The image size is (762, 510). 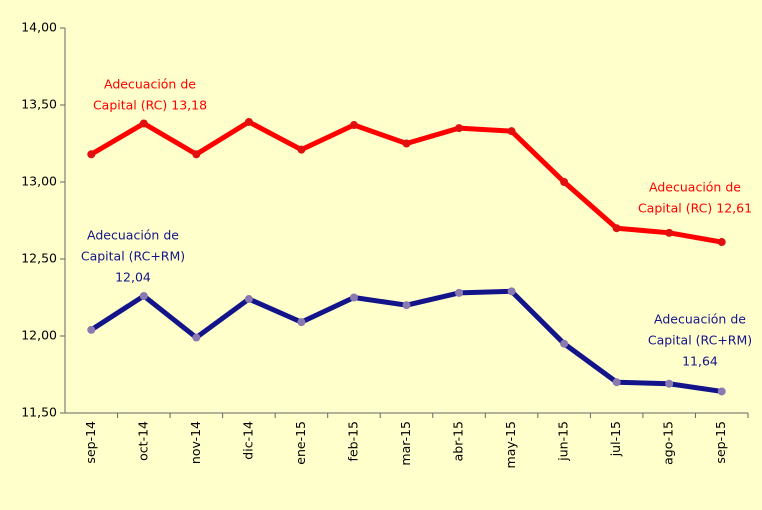 I want to click on y-tick-label: 13,00, so click(x=39, y=181).